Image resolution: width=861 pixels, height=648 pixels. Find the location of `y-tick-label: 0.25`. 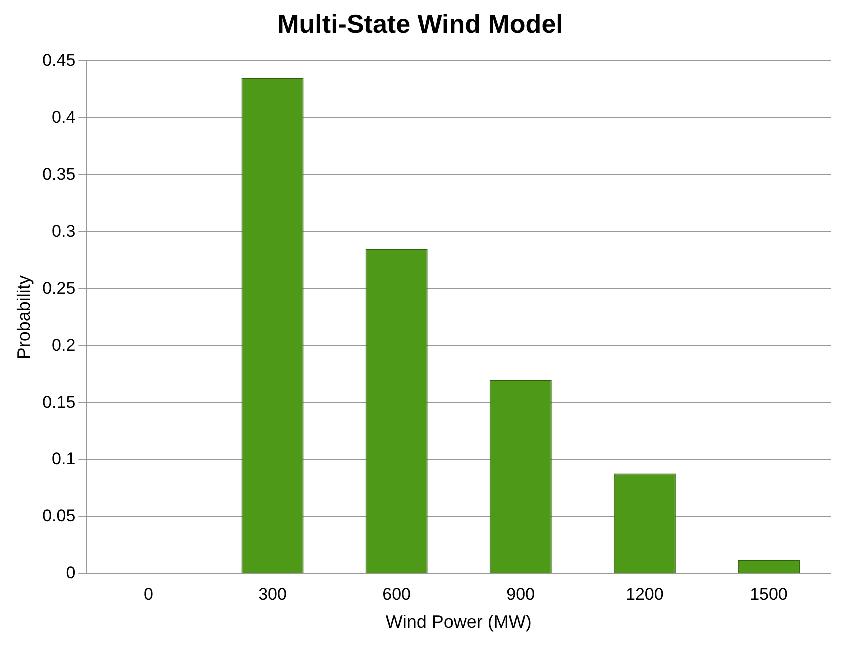

y-tick-label: 0.25 is located at coordinates (59, 288).